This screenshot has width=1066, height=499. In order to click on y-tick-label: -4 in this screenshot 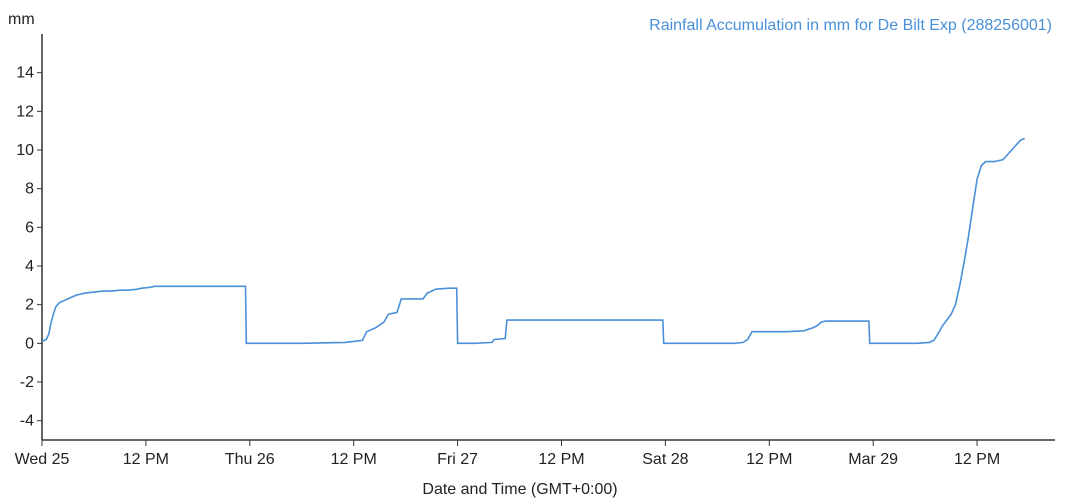, I will do `click(27, 421)`.